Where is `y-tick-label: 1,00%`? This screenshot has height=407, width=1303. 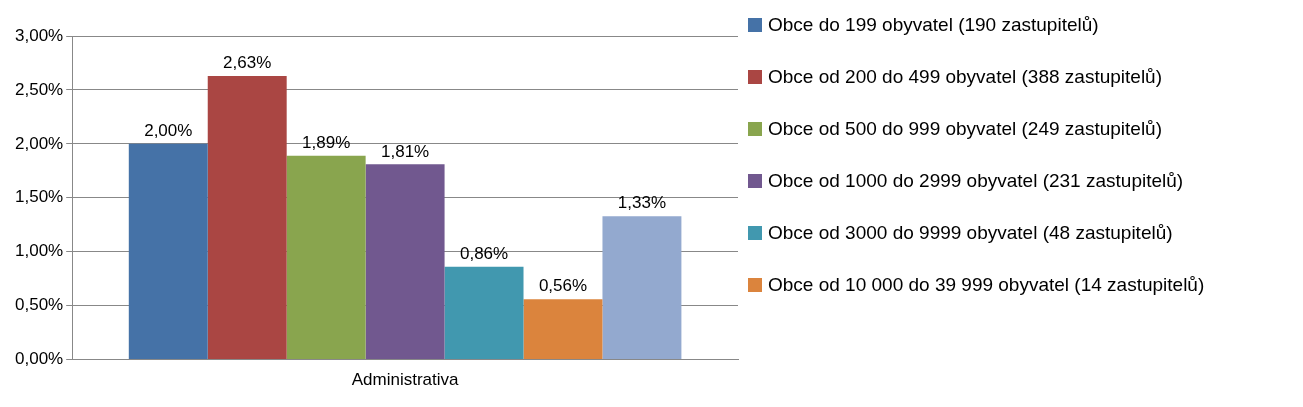 y-tick-label: 1,00% is located at coordinates (39, 251).